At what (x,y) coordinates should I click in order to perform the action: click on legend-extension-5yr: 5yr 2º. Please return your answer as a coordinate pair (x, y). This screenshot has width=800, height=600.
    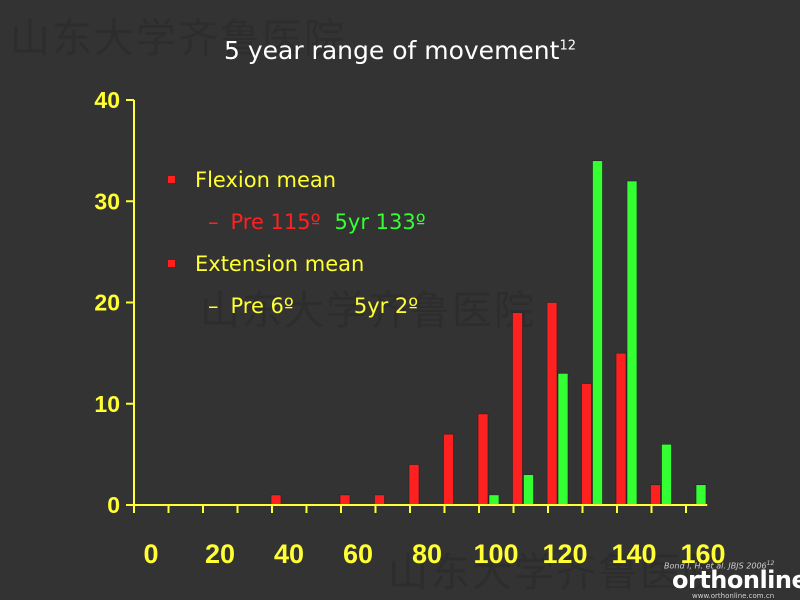
    Looking at the image, I should click on (386, 306).